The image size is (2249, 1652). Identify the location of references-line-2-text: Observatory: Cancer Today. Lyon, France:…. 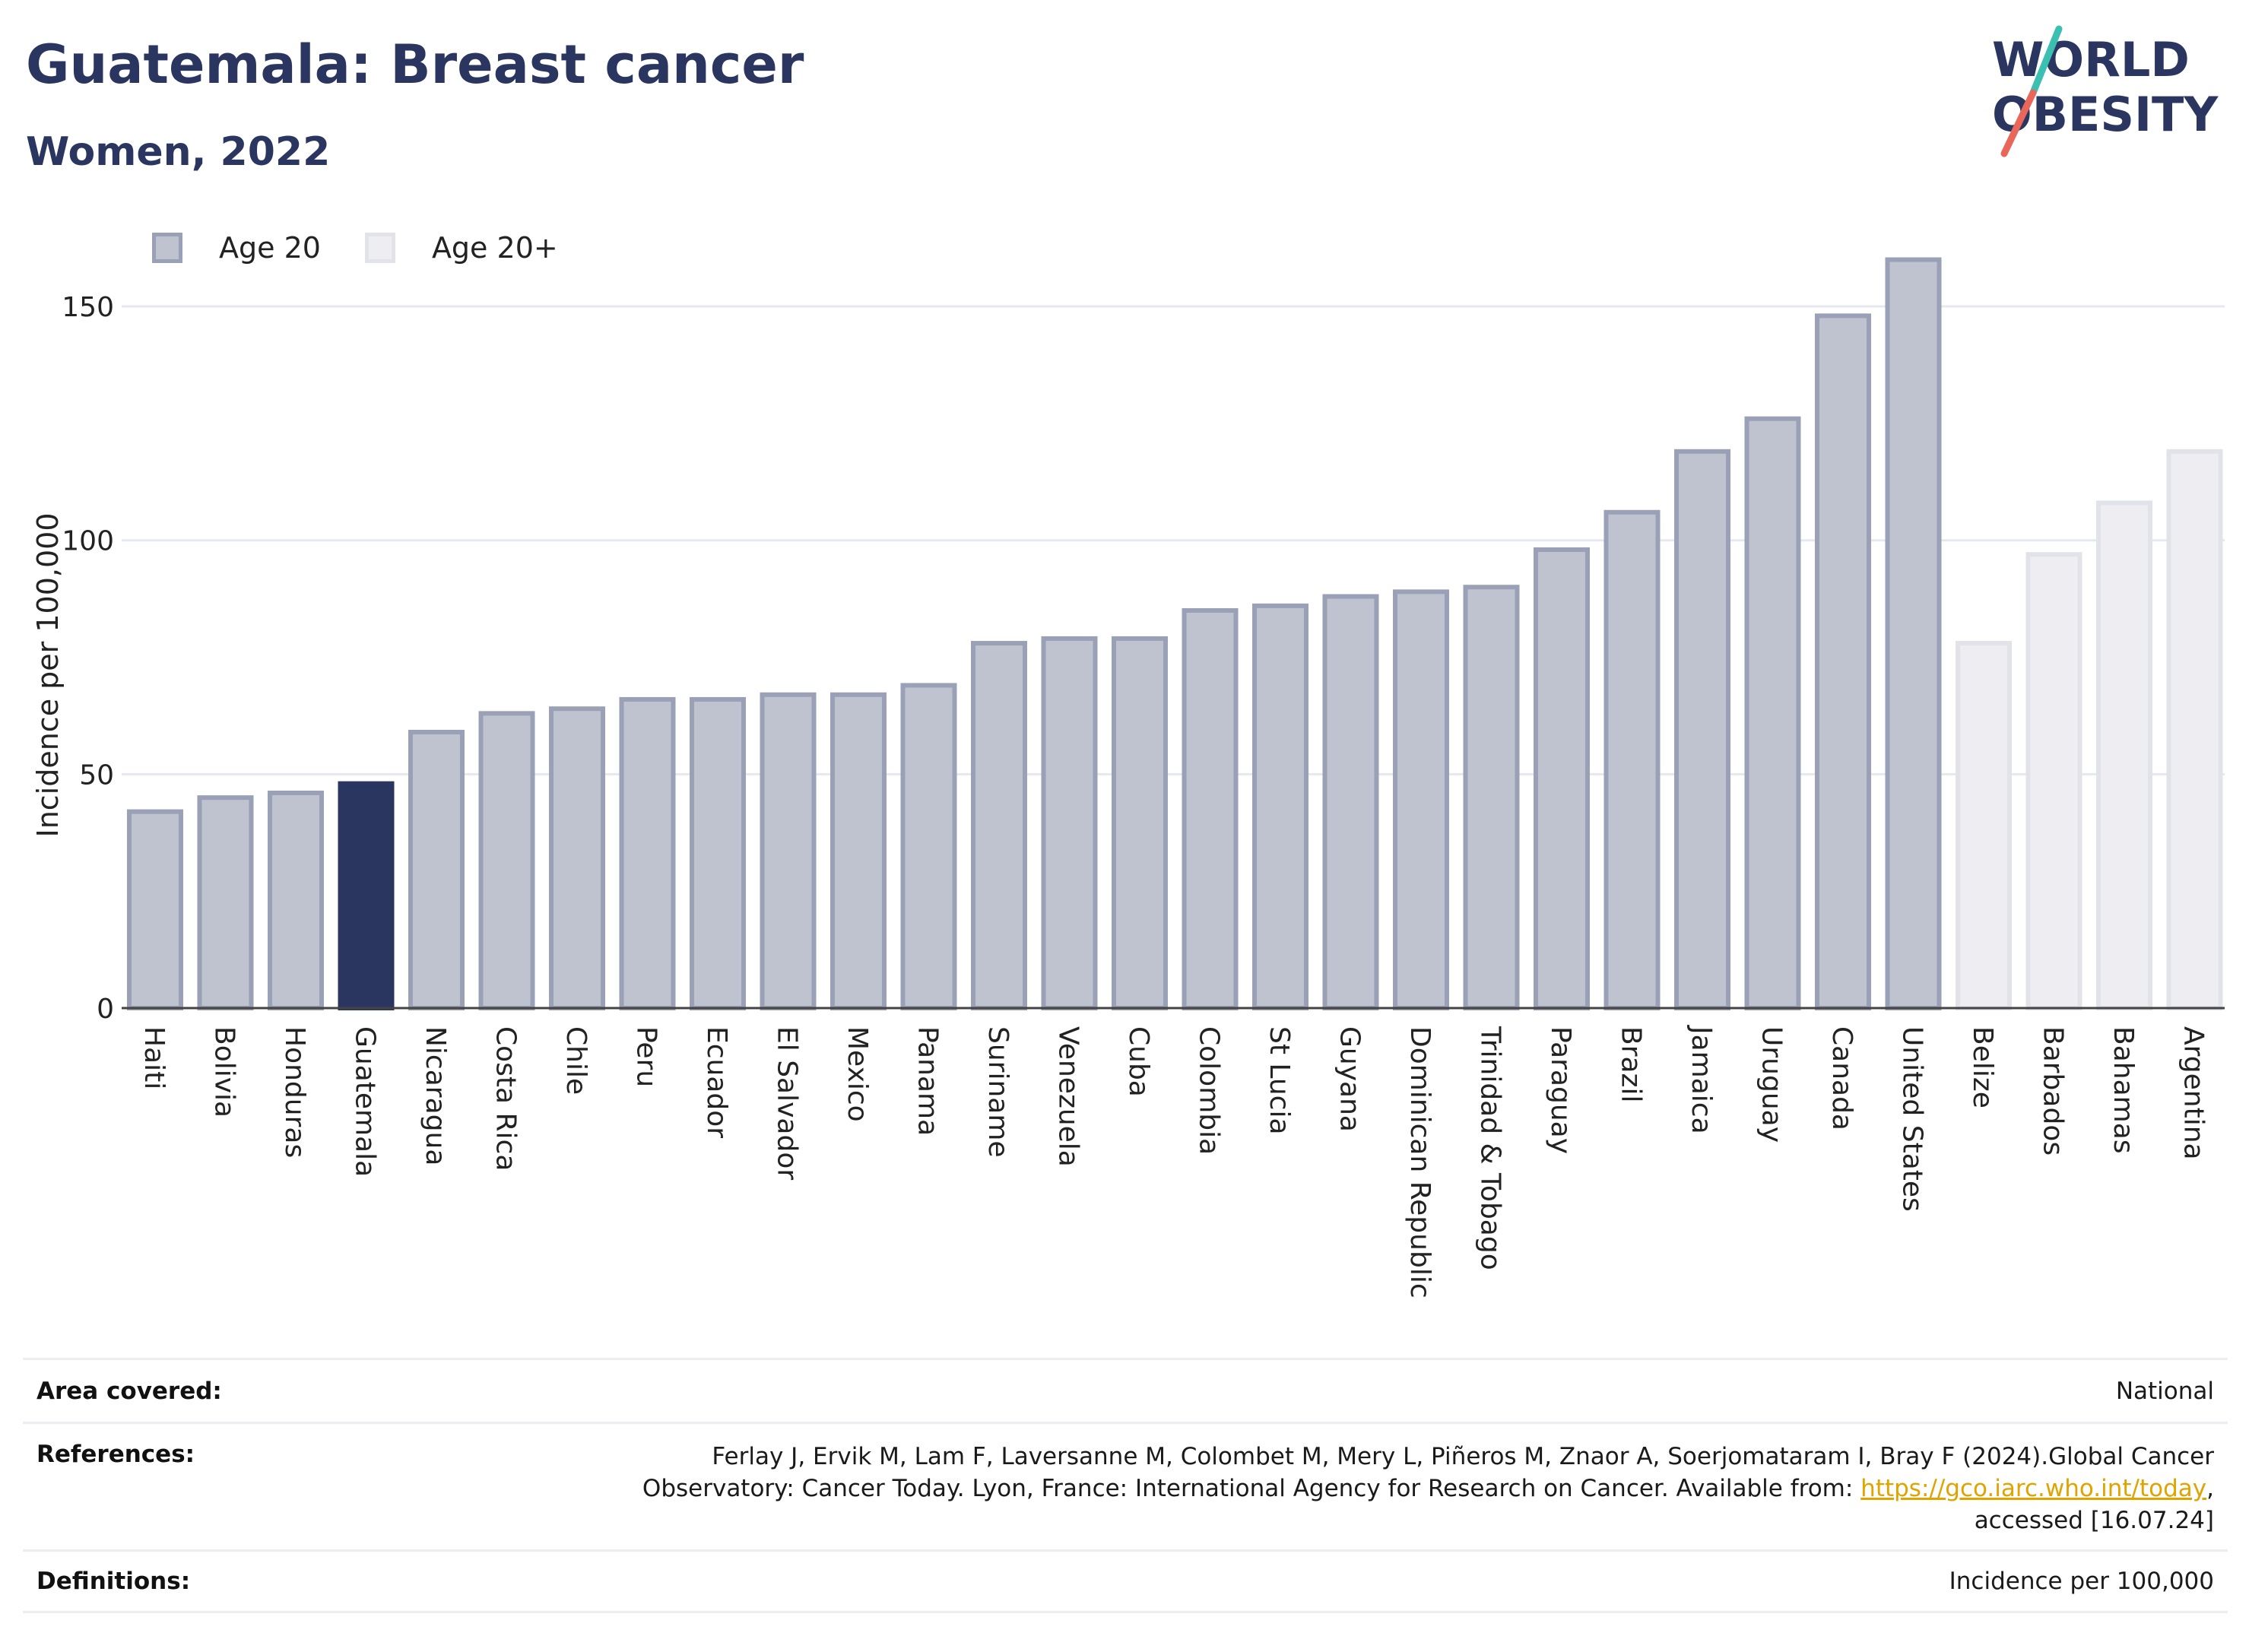
(1251, 1488).